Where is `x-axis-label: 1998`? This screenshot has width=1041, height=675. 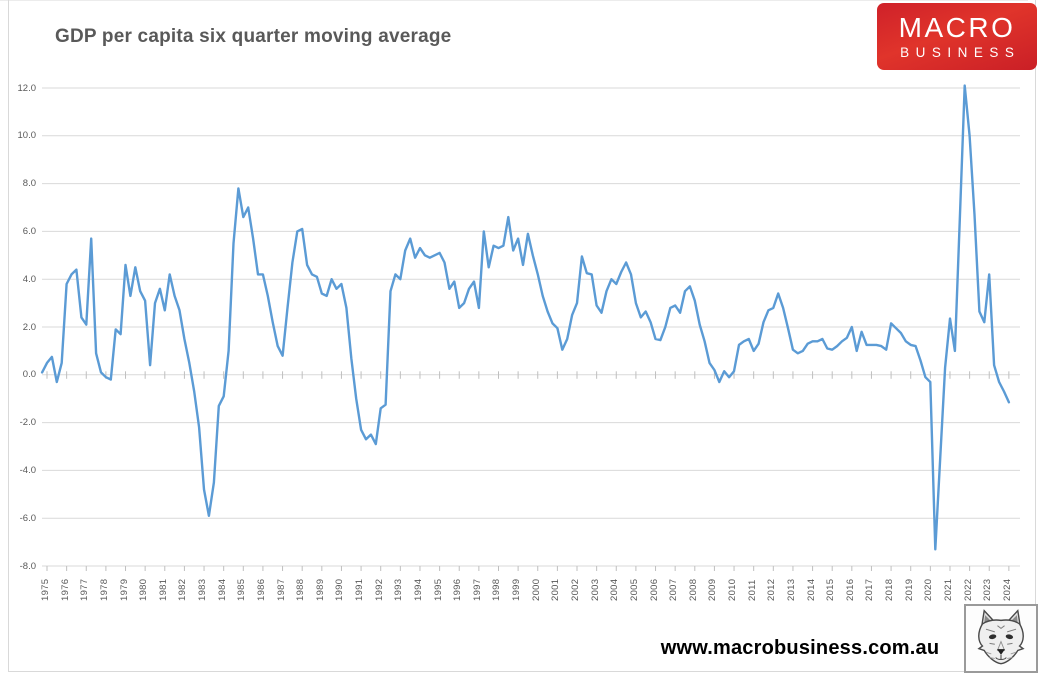 x-axis-label: 1998 is located at coordinates (497, 589).